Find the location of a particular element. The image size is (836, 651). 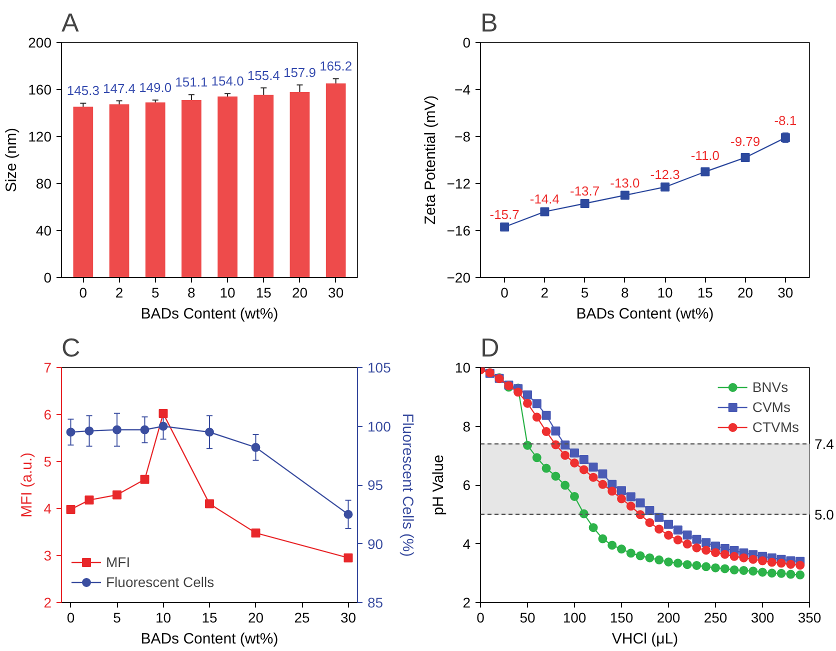

y-tick-label: 120 is located at coordinates (40, 136).